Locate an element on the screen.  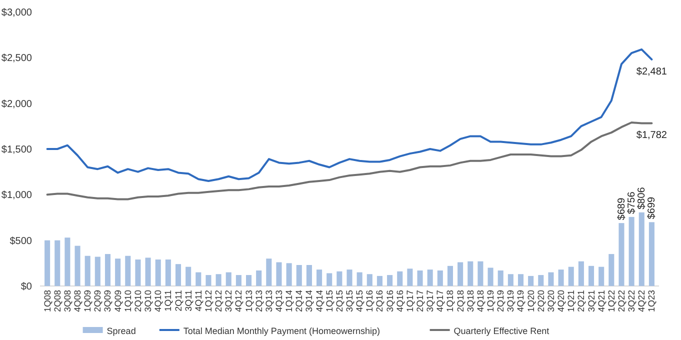
x-tick-label: 2Q11 is located at coordinates (178, 301).